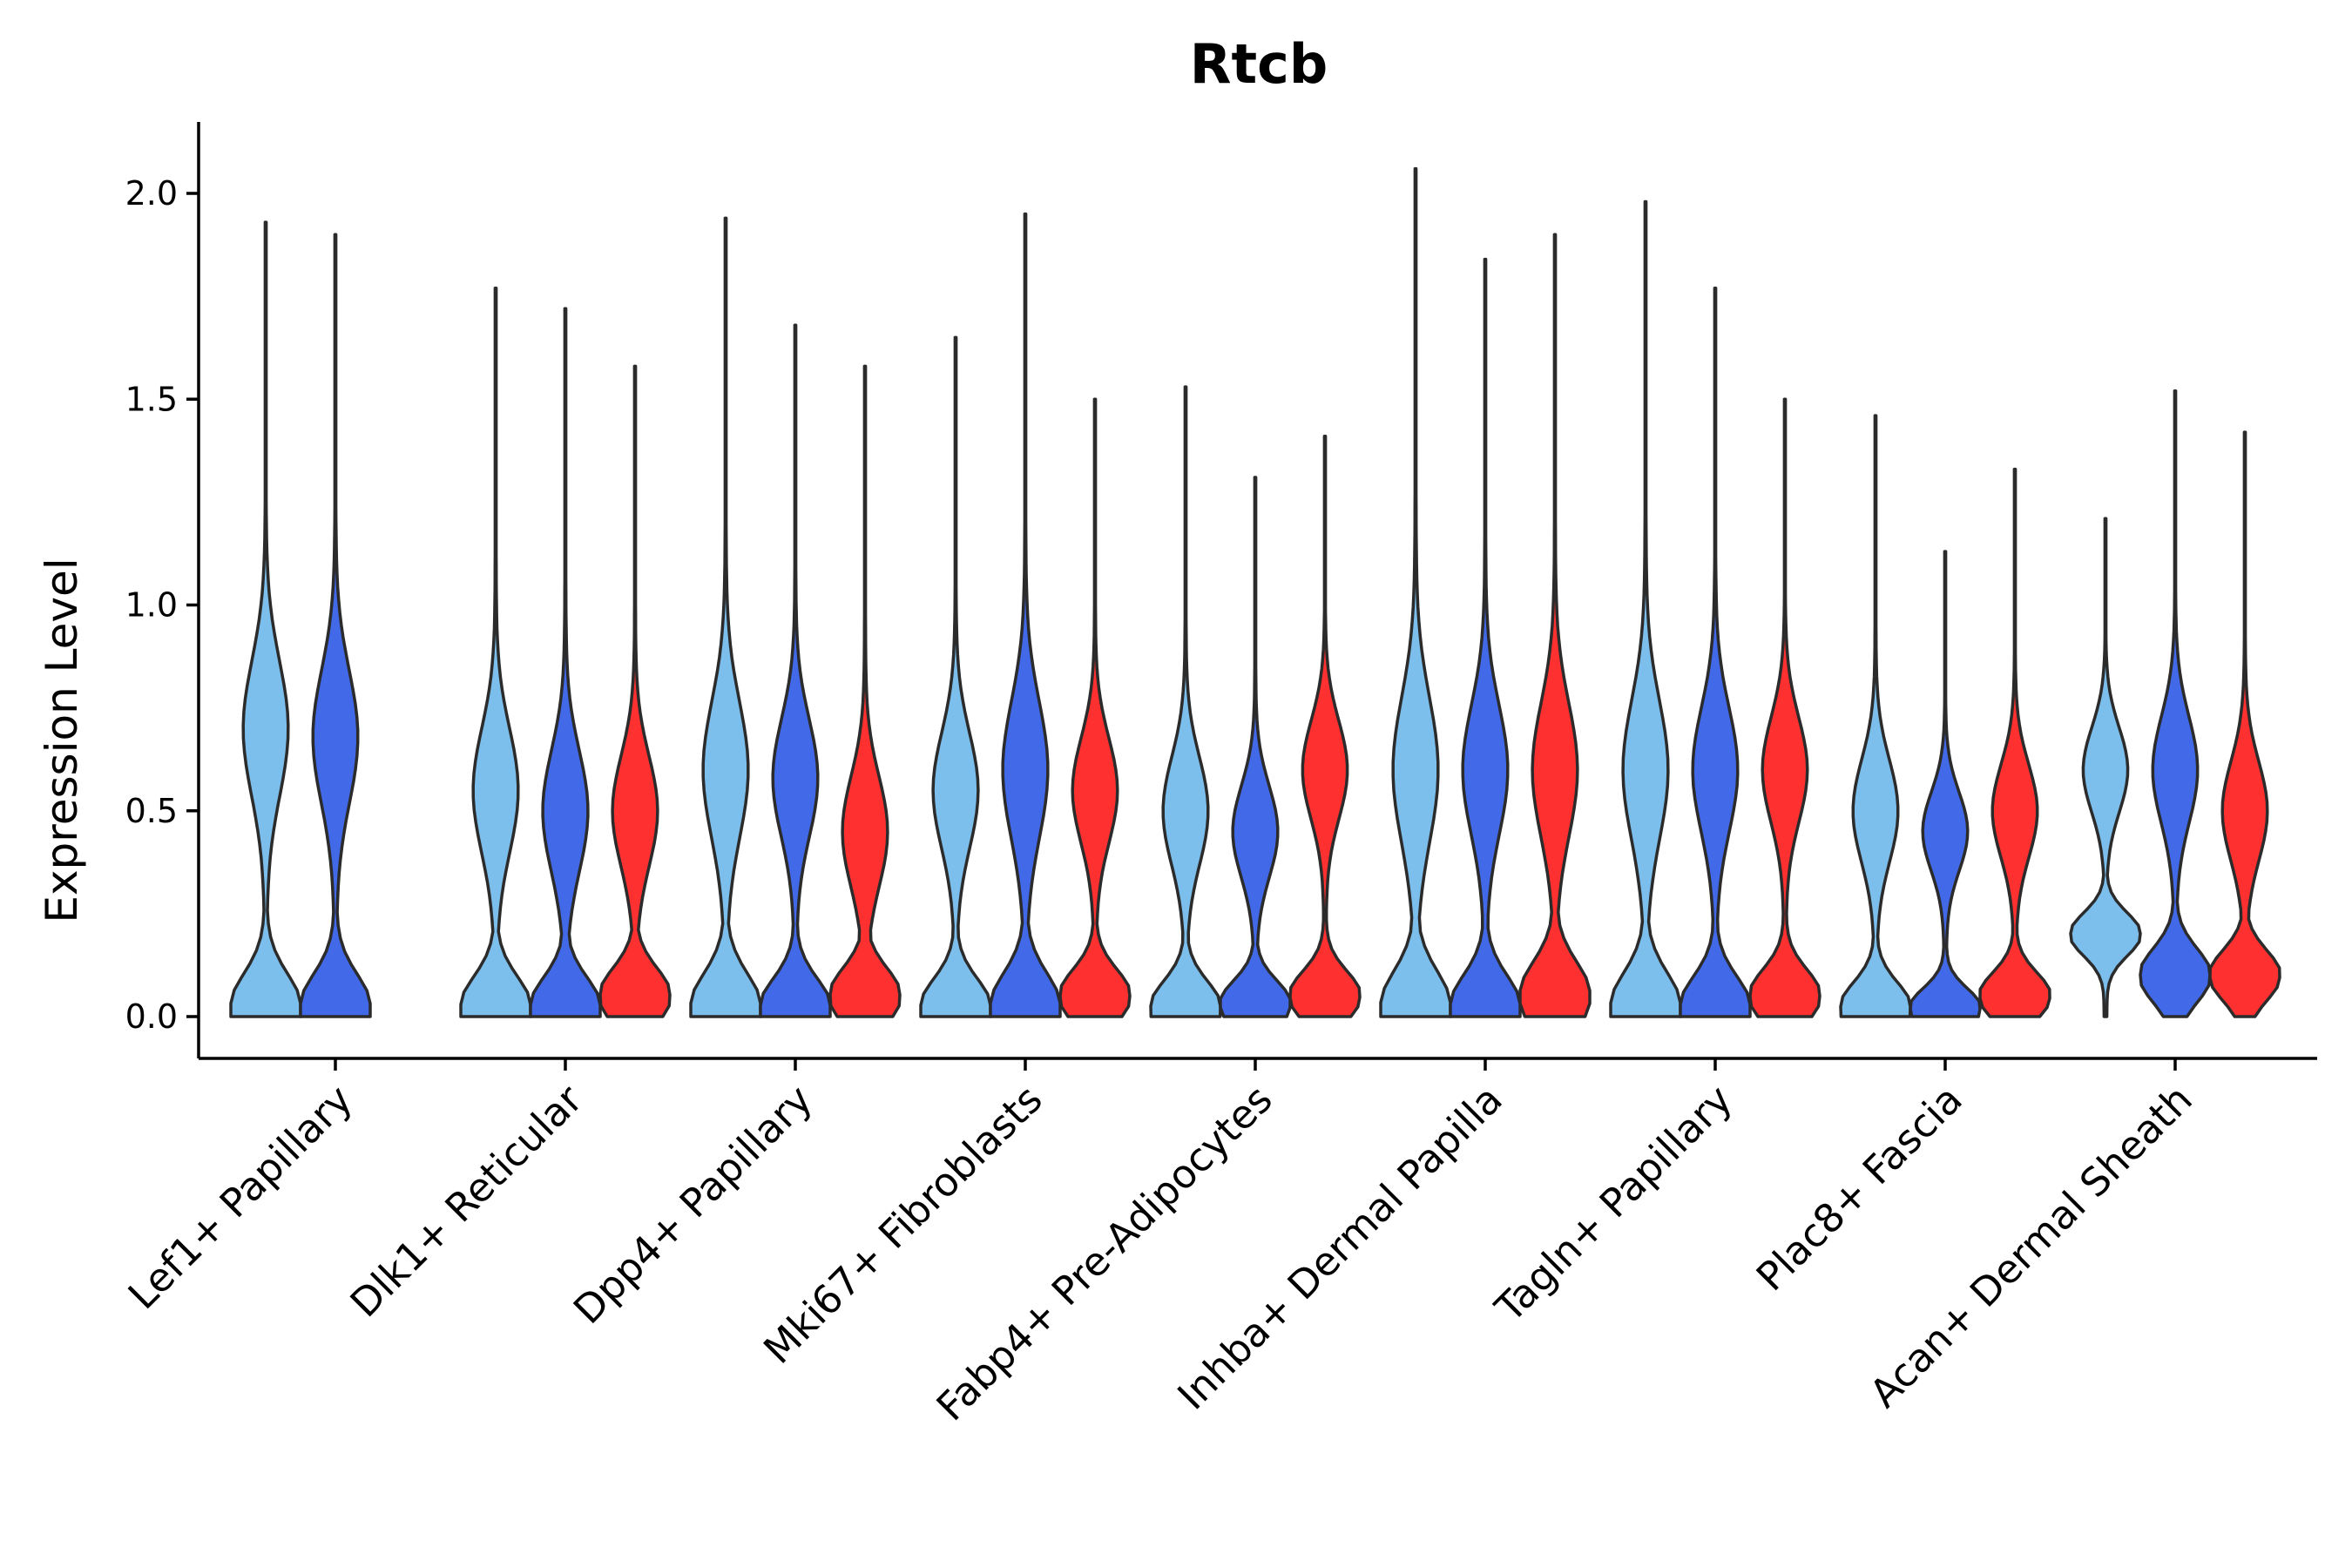  What do you see at coordinates (1859, 1188) in the screenshot?
I see `x-tick-label: Plac8+ Fascia` at bounding box center [1859, 1188].